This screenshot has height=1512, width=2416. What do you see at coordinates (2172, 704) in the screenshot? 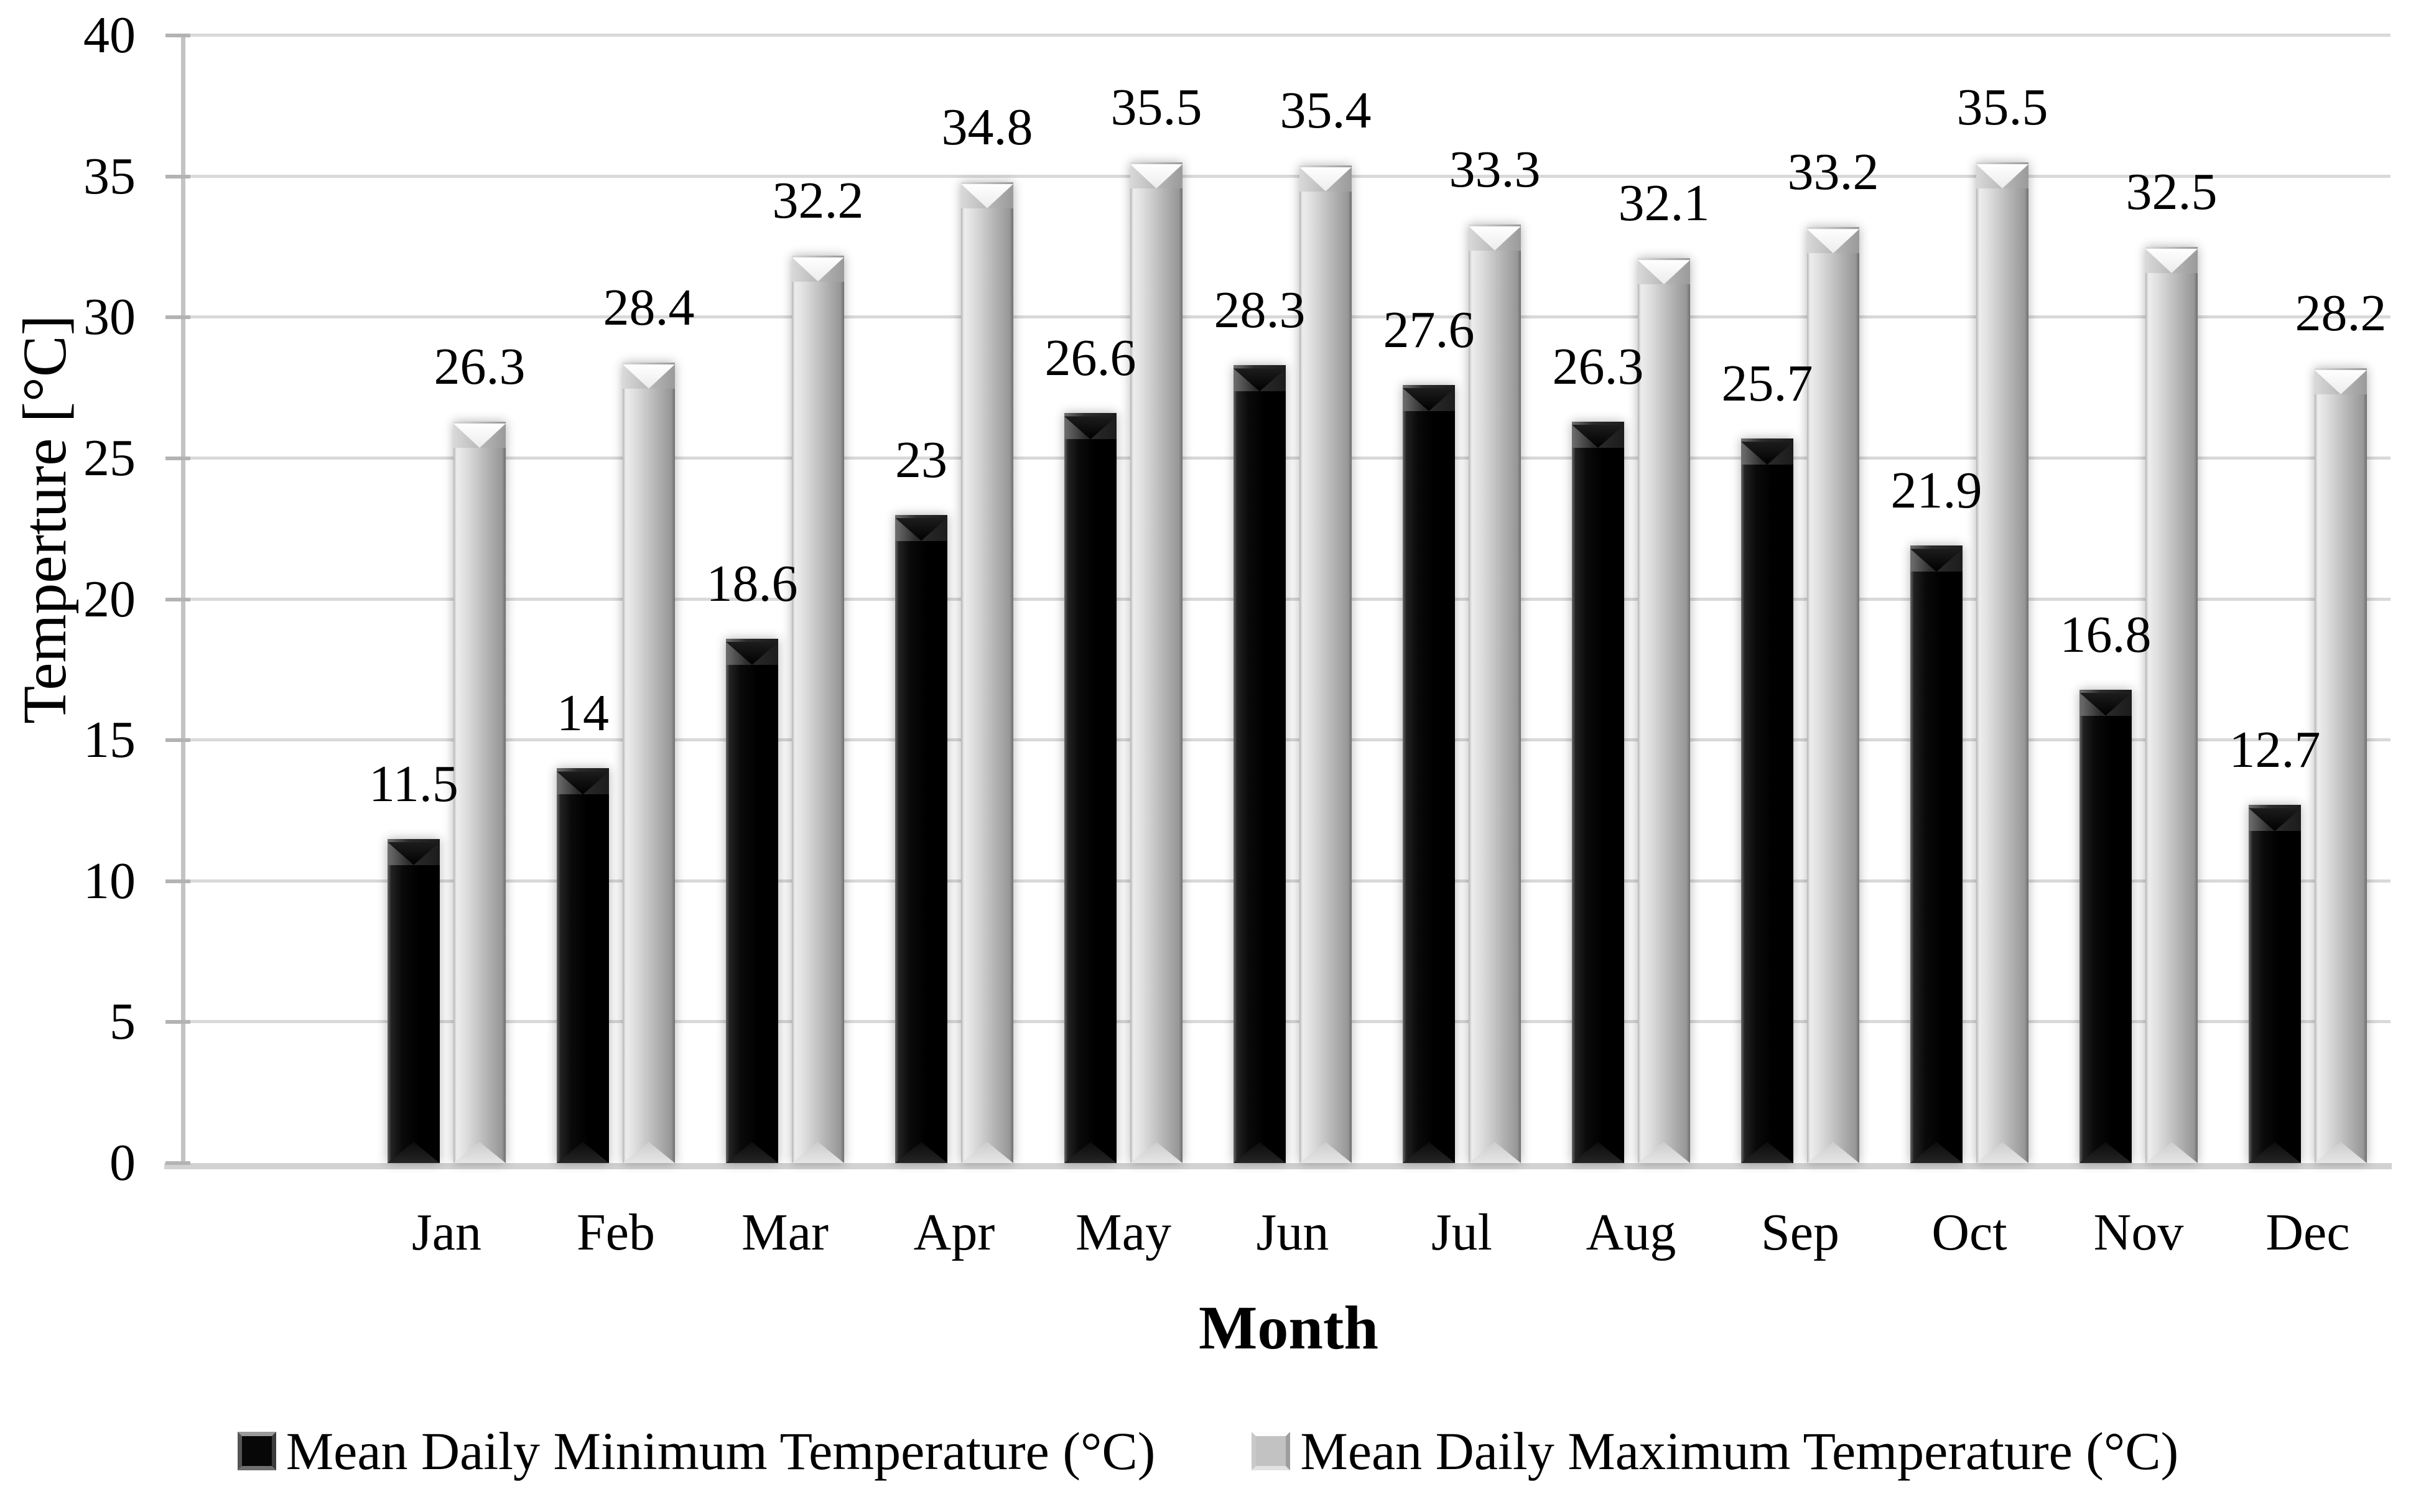
I see `bar-max-nov` at bounding box center [2172, 704].